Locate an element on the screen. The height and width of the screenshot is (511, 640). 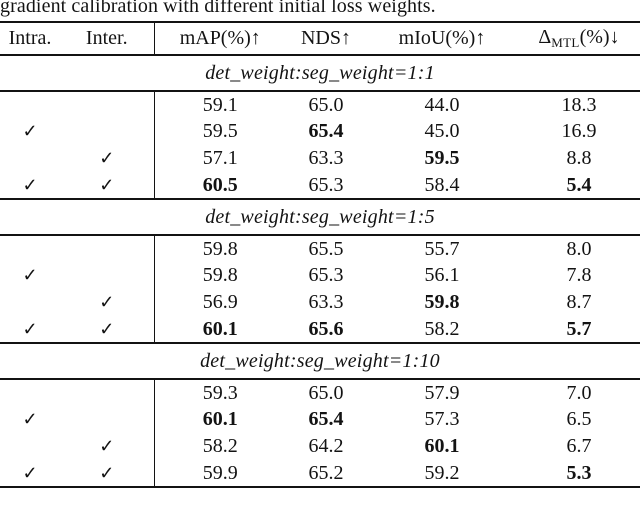
map-value: 59.3 is located at coordinates (219, 392).